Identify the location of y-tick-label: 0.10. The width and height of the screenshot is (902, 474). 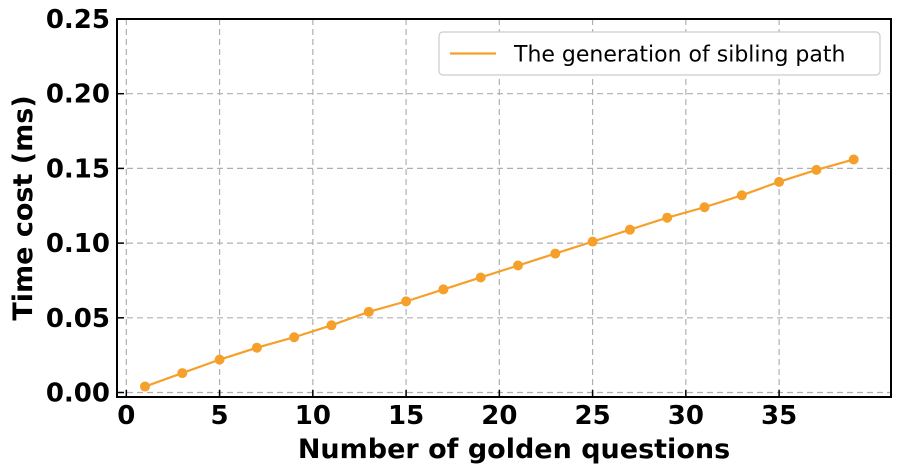
(78, 244).